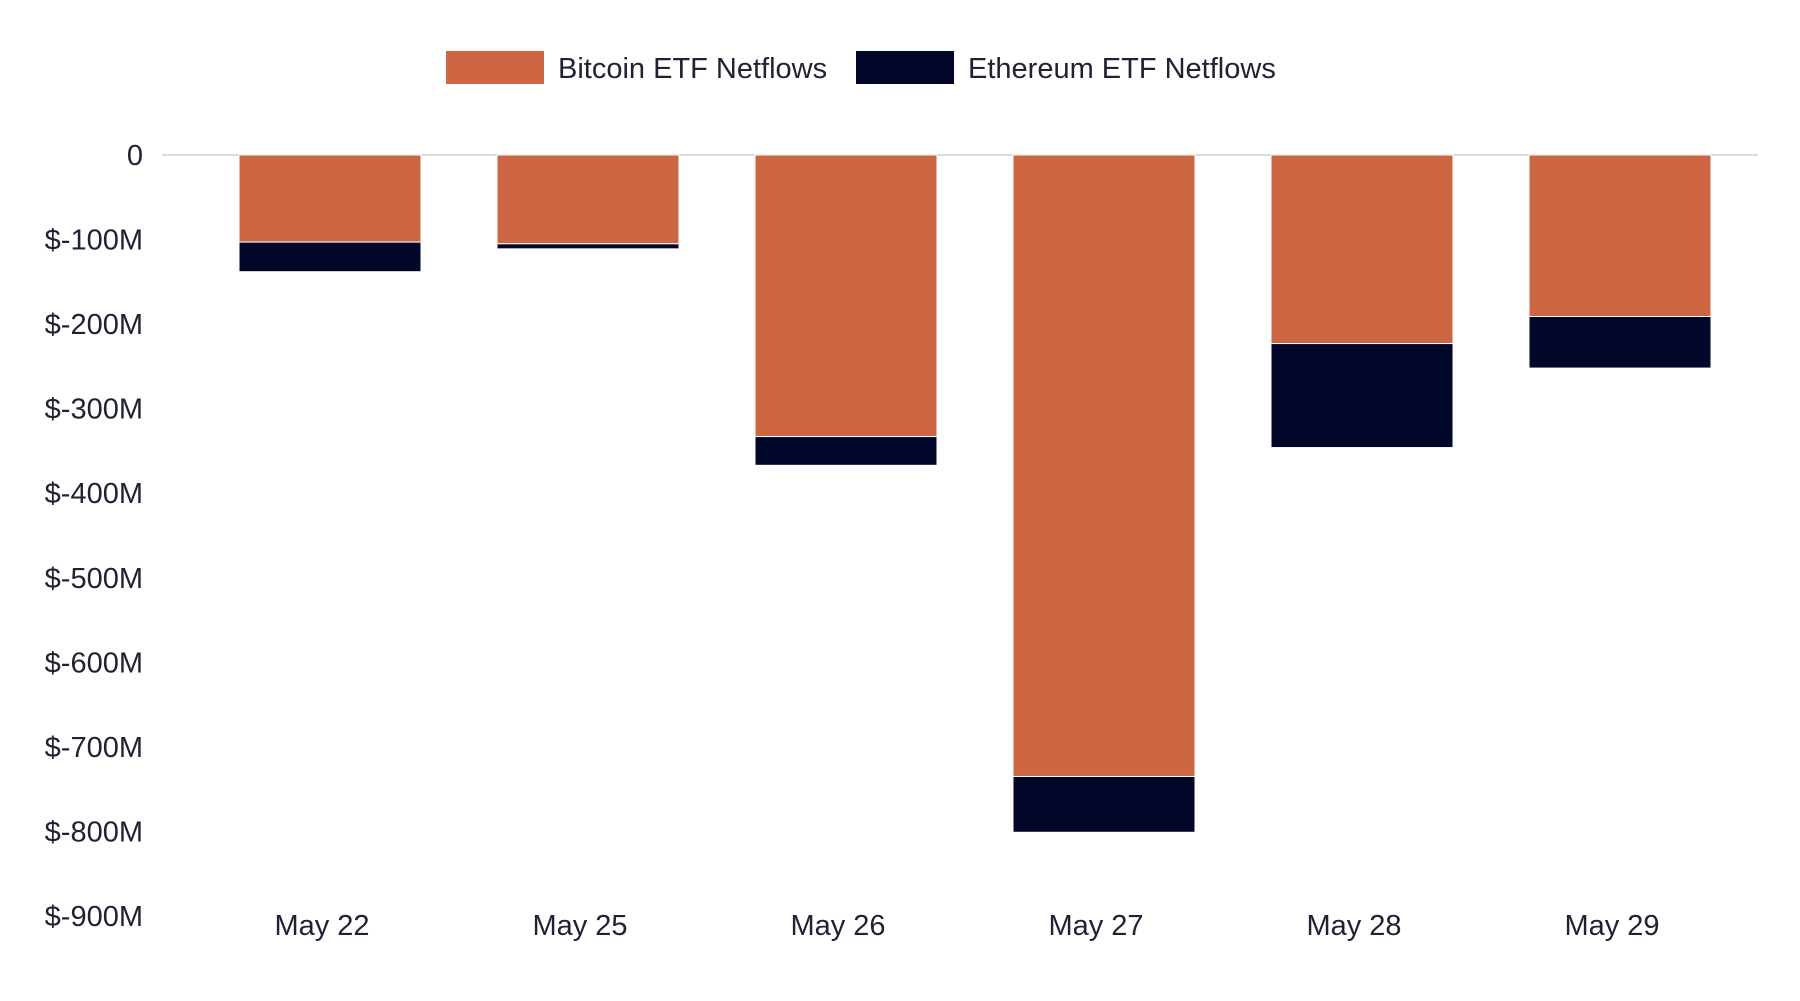 This screenshot has height=1001, width=1800. I want to click on legend-swatch-ethereum, so click(905, 67).